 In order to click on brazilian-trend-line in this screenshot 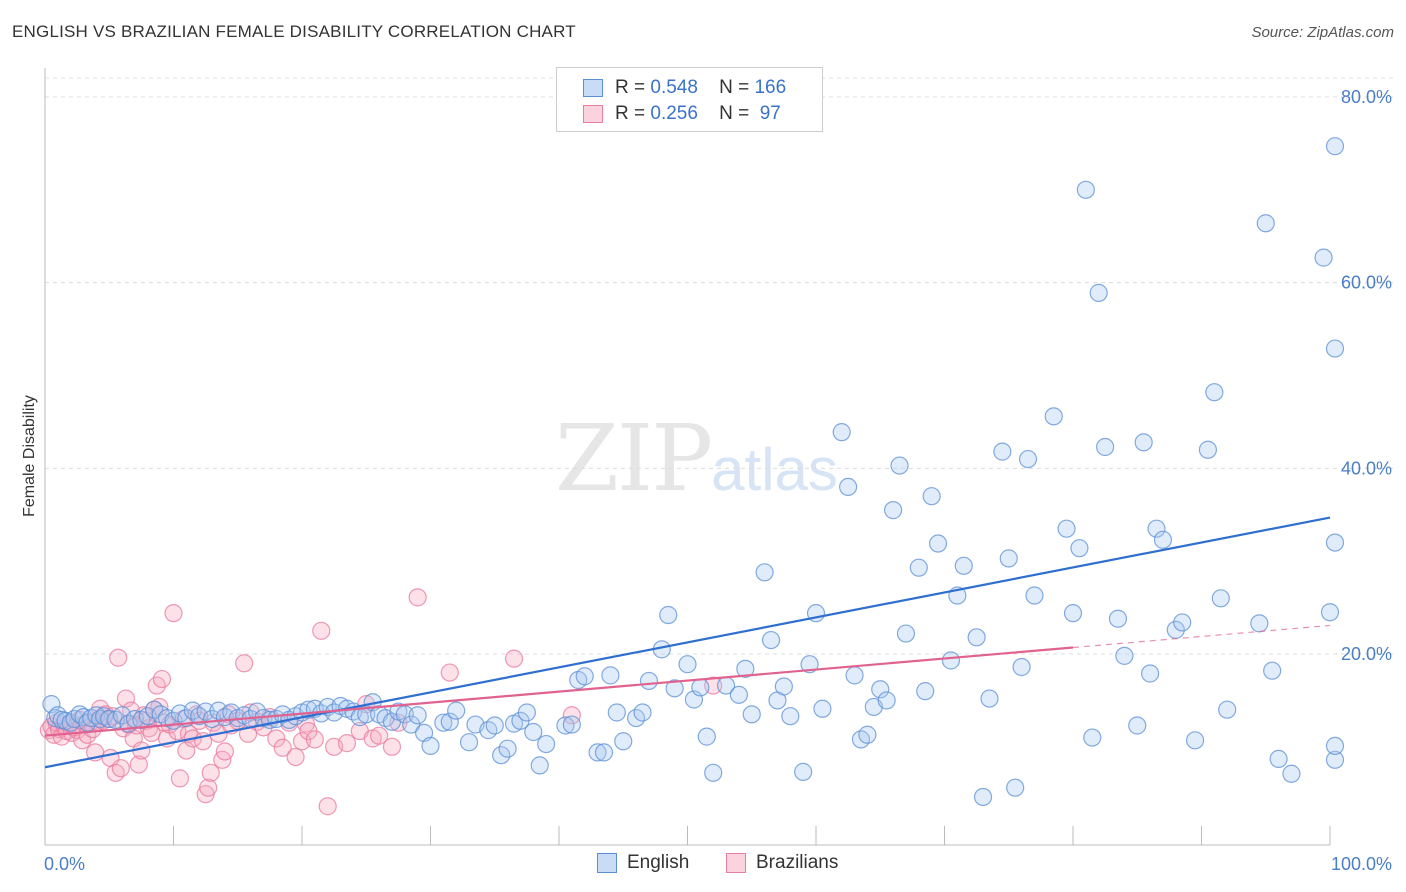, I will do `click(559, 691)`.